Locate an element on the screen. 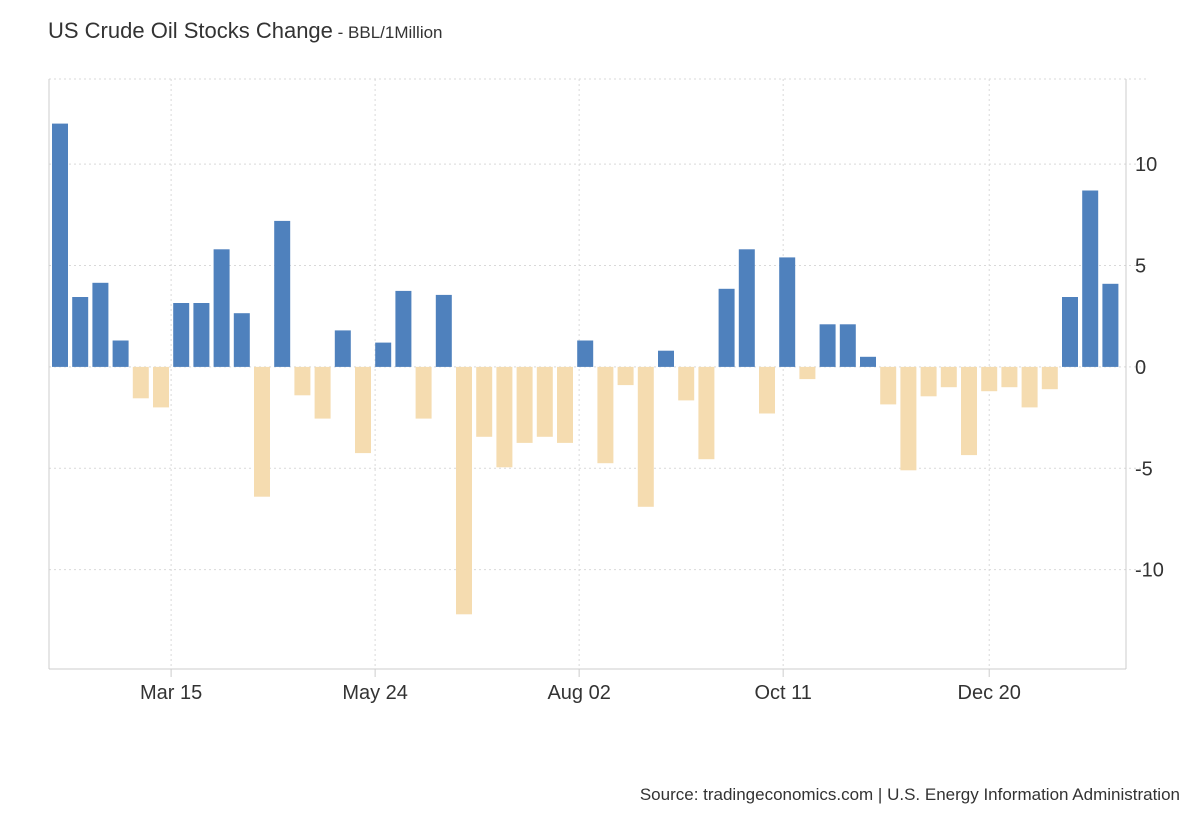 Image resolution: width=1200 pixels, height=820 pixels. x-tick-label: Mar 15 is located at coordinates (171, 693).